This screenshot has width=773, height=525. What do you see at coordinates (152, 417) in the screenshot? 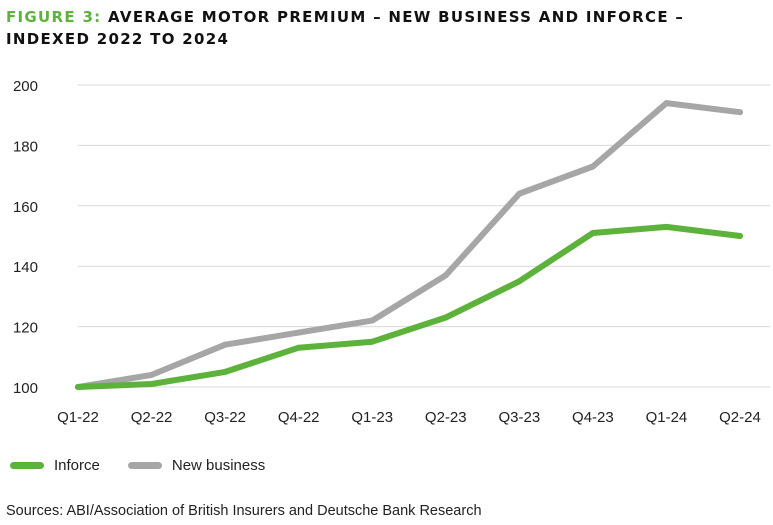
I see `x-tick-label-Q2-22: Q2-22` at bounding box center [152, 417].